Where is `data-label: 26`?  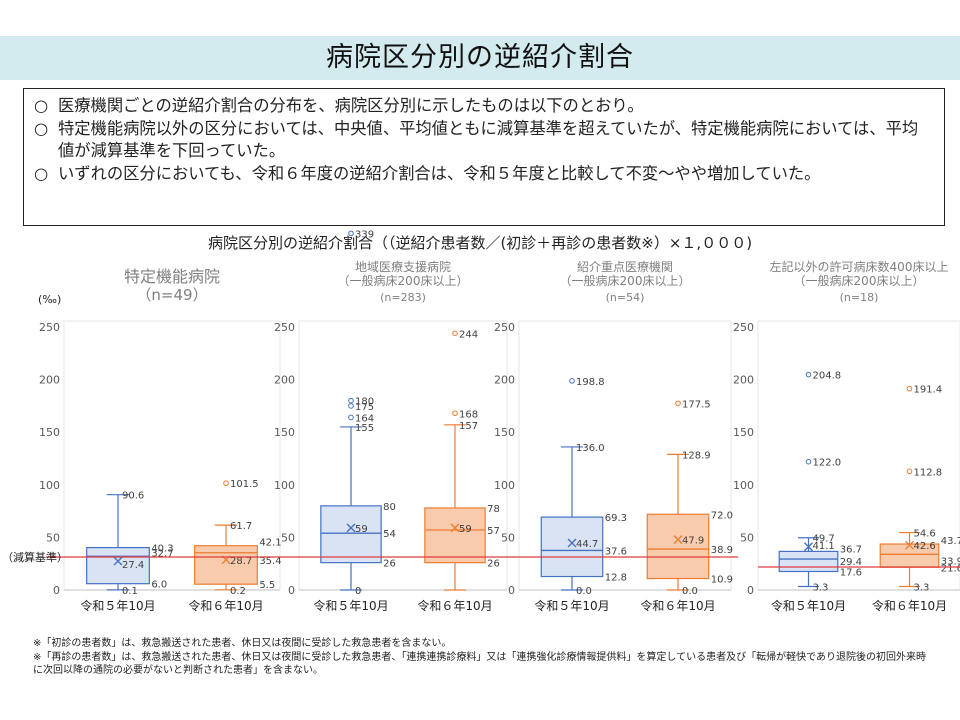 data-label: 26 is located at coordinates (389, 564).